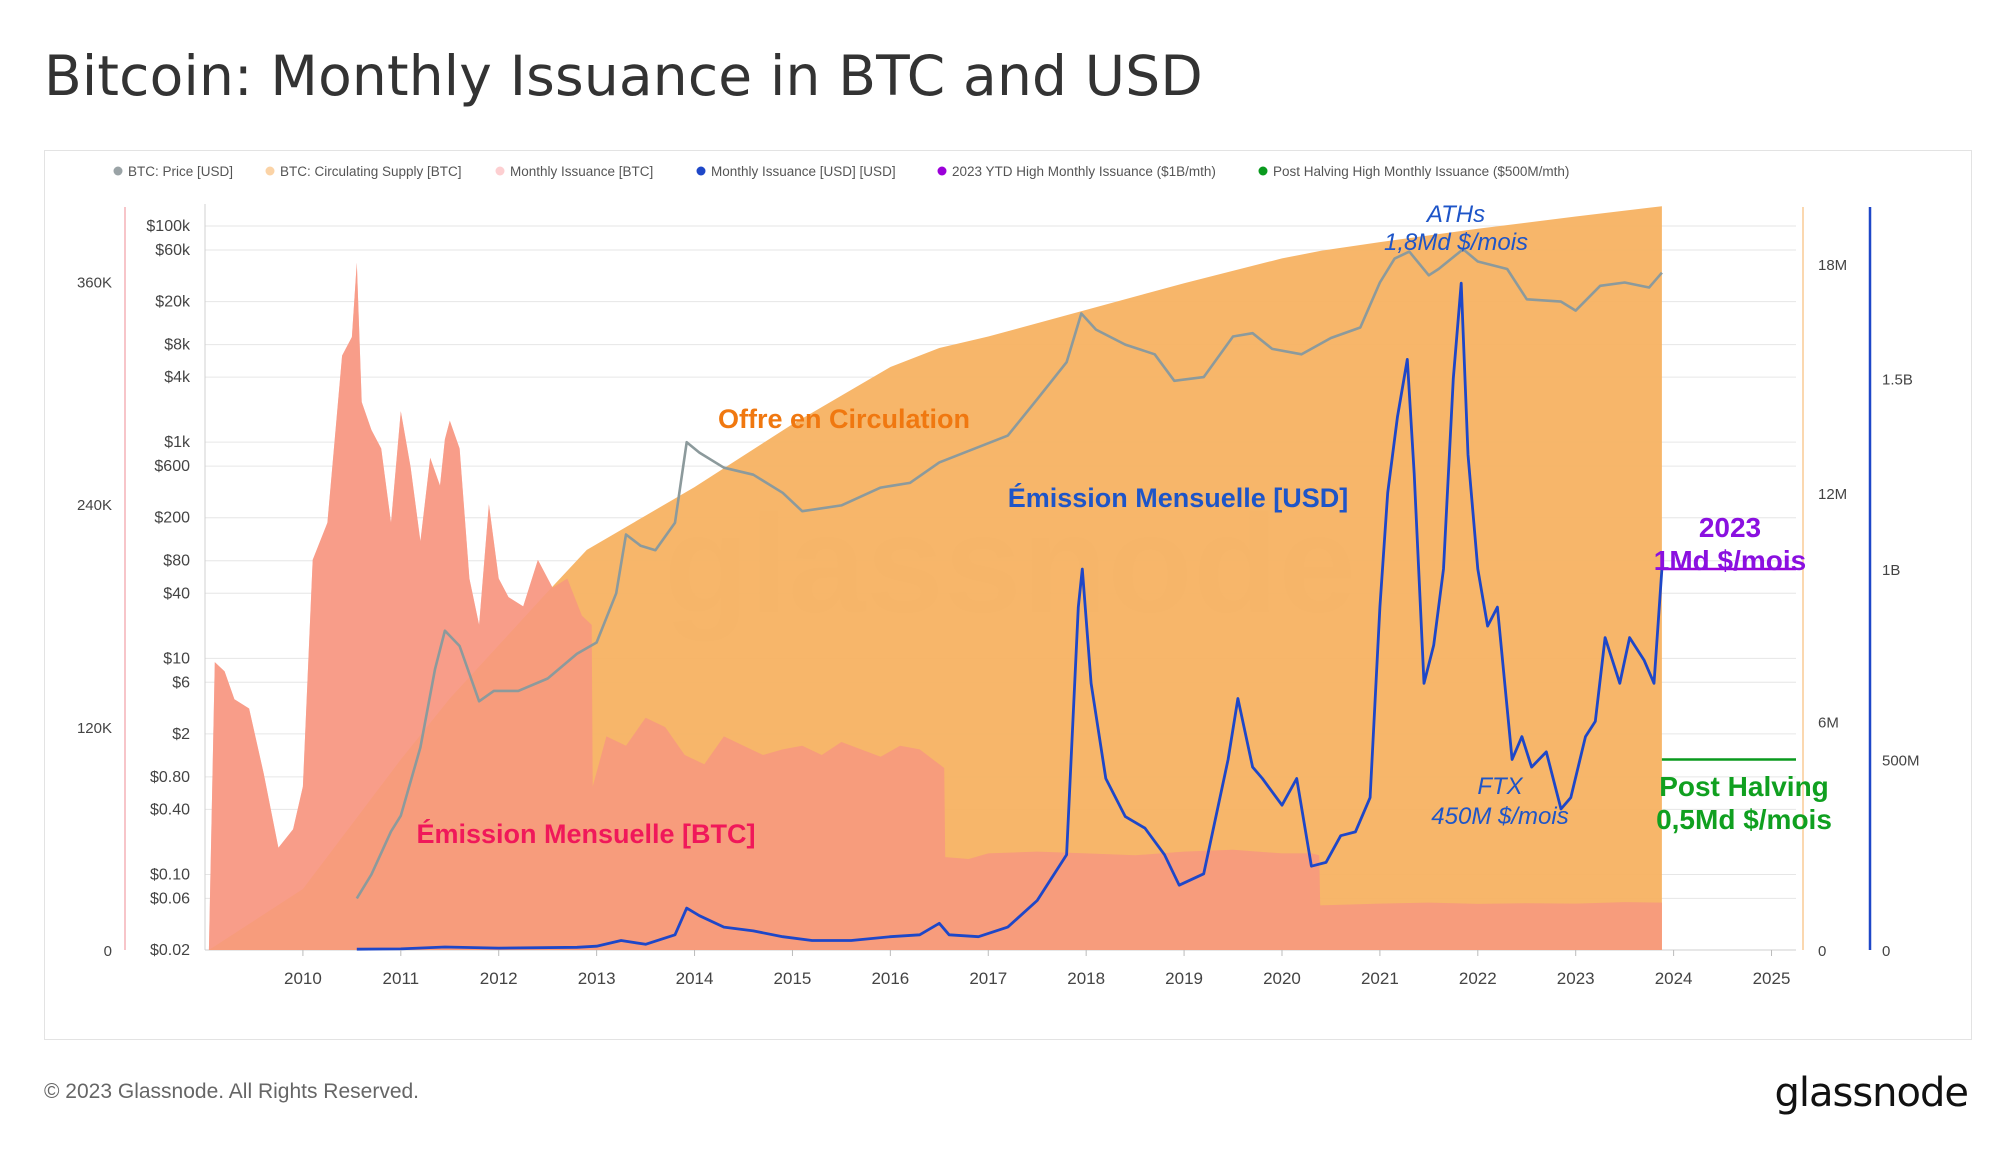  I want to click on annotation-issuance-usd: Émission Mensuelle [USD], so click(1178, 497).